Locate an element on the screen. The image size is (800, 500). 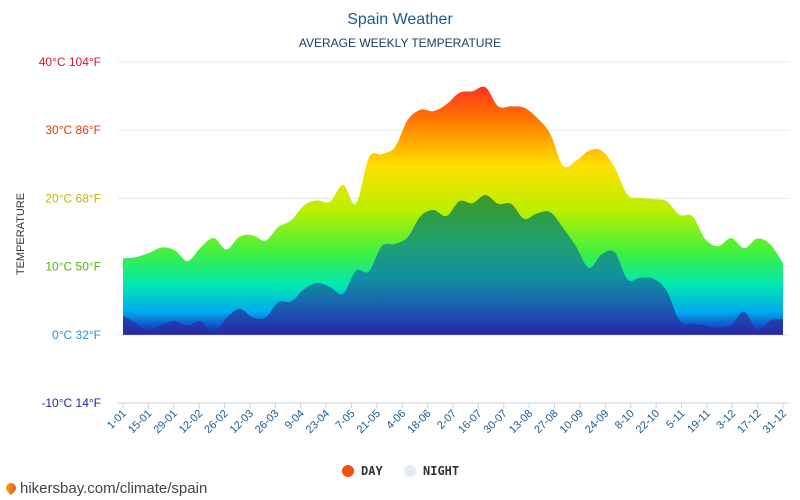
y-tick-label: 30°C 86°F is located at coordinates (73, 130).